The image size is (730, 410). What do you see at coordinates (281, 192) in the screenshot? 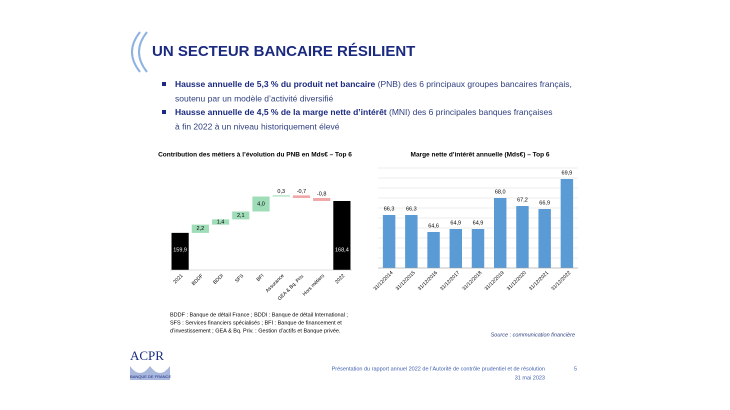
I see `value-label: 0,3` at bounding box center [281, 192].